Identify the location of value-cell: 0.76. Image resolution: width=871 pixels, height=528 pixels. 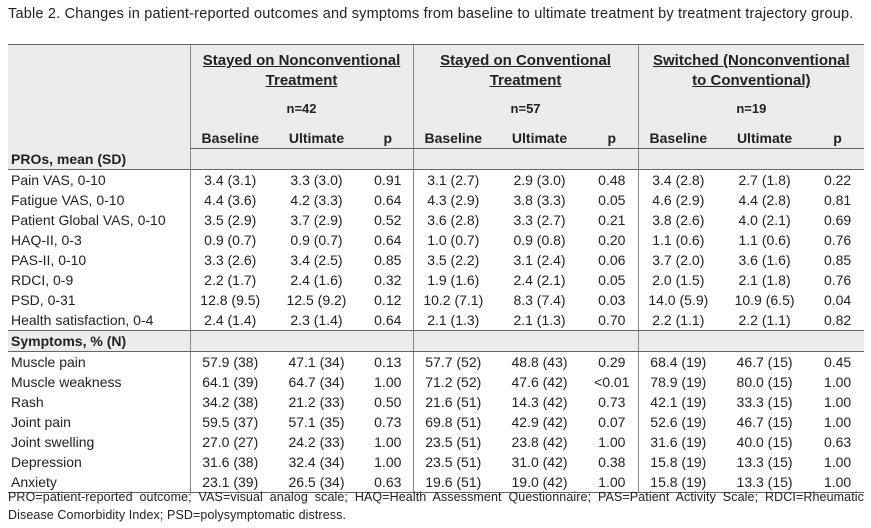
(837, 240).